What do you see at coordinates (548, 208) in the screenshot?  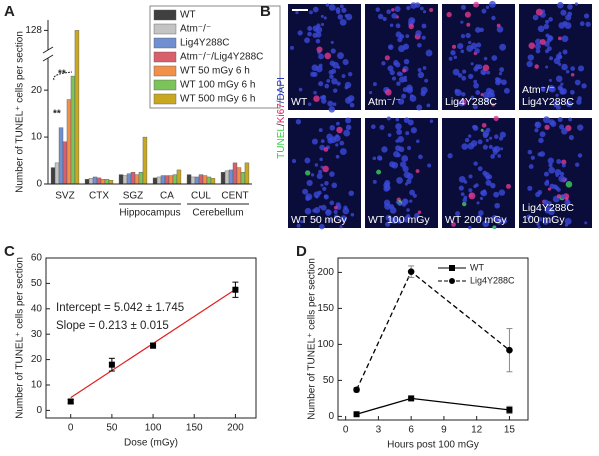 I see `image-label: Lig4Y288C` at bounding box center [548, 208].